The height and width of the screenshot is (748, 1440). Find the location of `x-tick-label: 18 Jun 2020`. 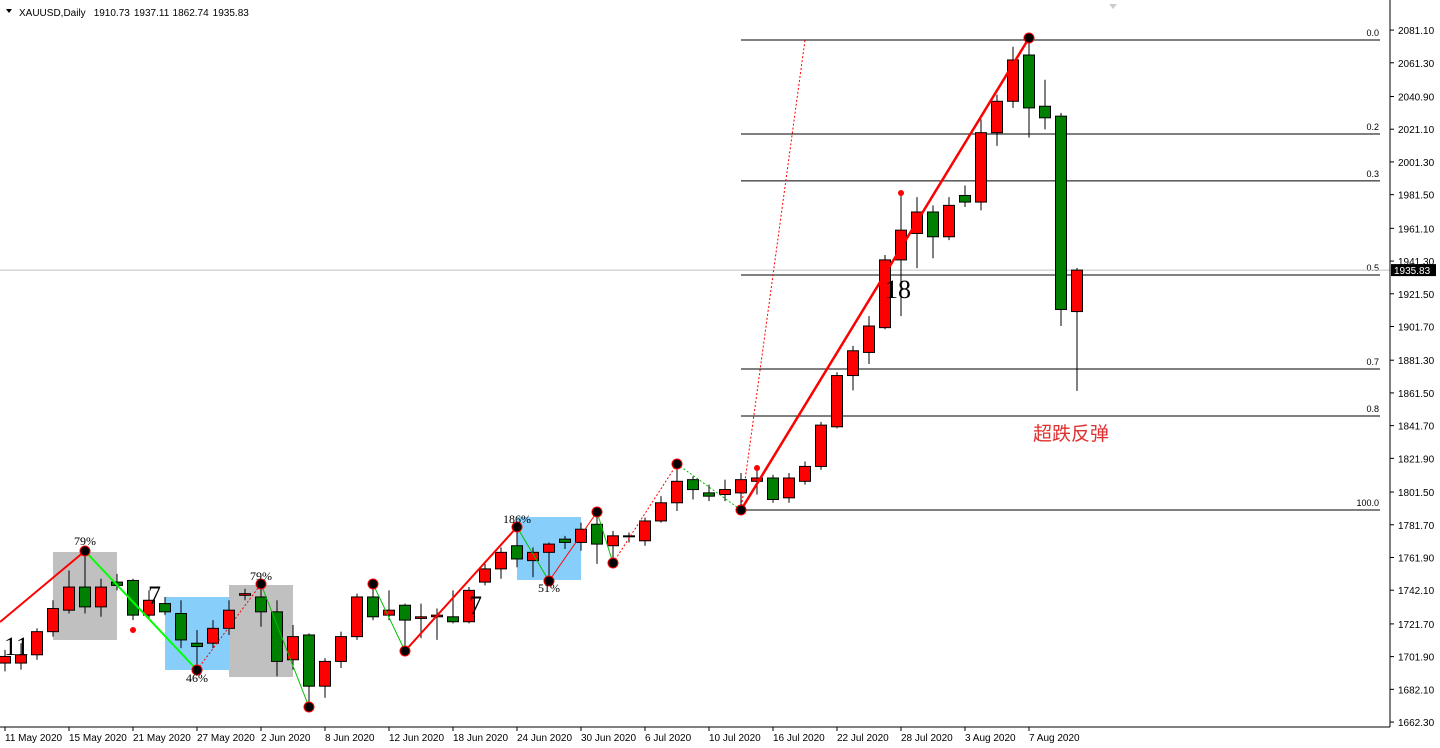

x-tick-label: 18 Jun 2020 is located at coordinates (480, 738).